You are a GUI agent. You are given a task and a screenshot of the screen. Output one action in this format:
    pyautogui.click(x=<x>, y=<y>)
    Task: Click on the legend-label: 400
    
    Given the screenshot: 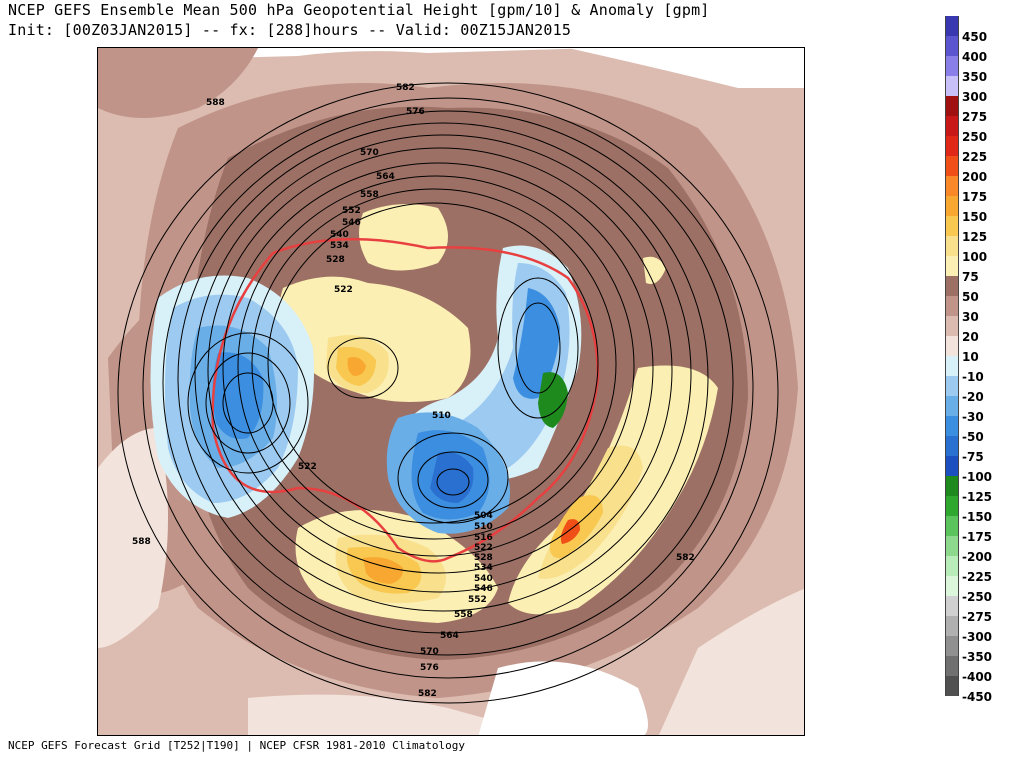 What is the action you would take?
    pyautogui.click(x=975, y=57)
    